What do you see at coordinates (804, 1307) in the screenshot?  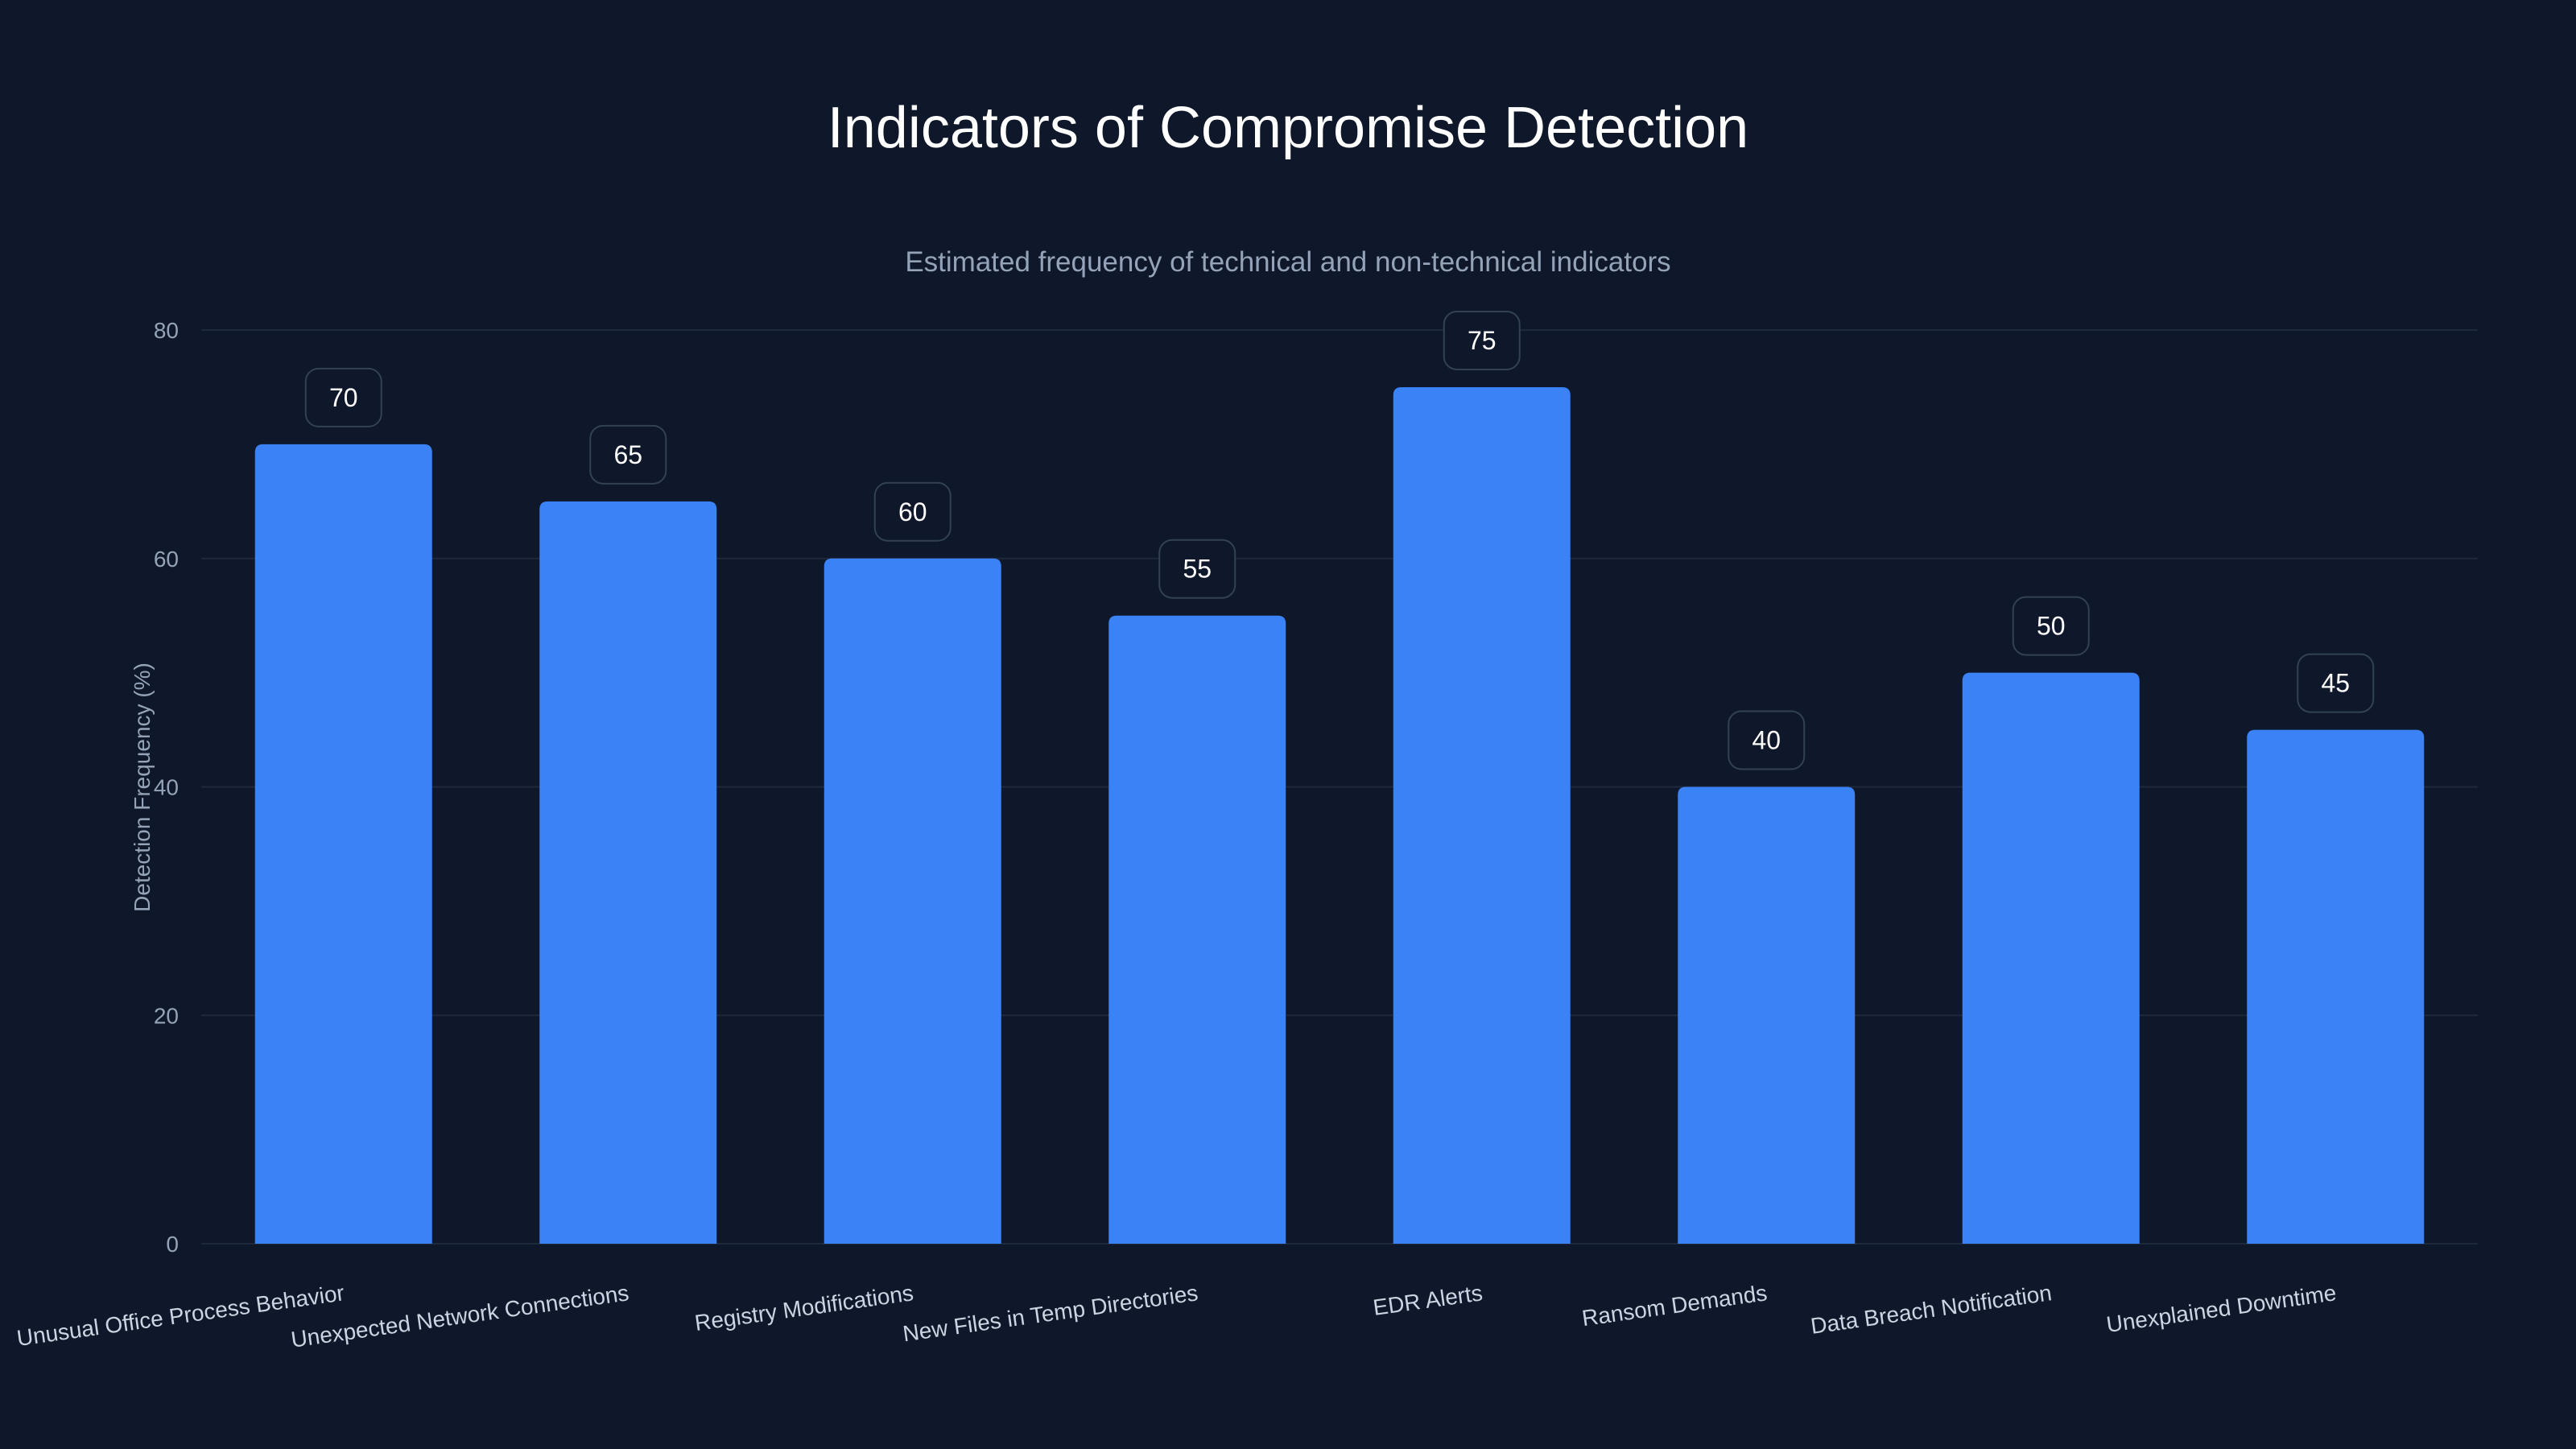 I see `x-tick-label: Registry Modifications` at bounding box center [804, 1307].